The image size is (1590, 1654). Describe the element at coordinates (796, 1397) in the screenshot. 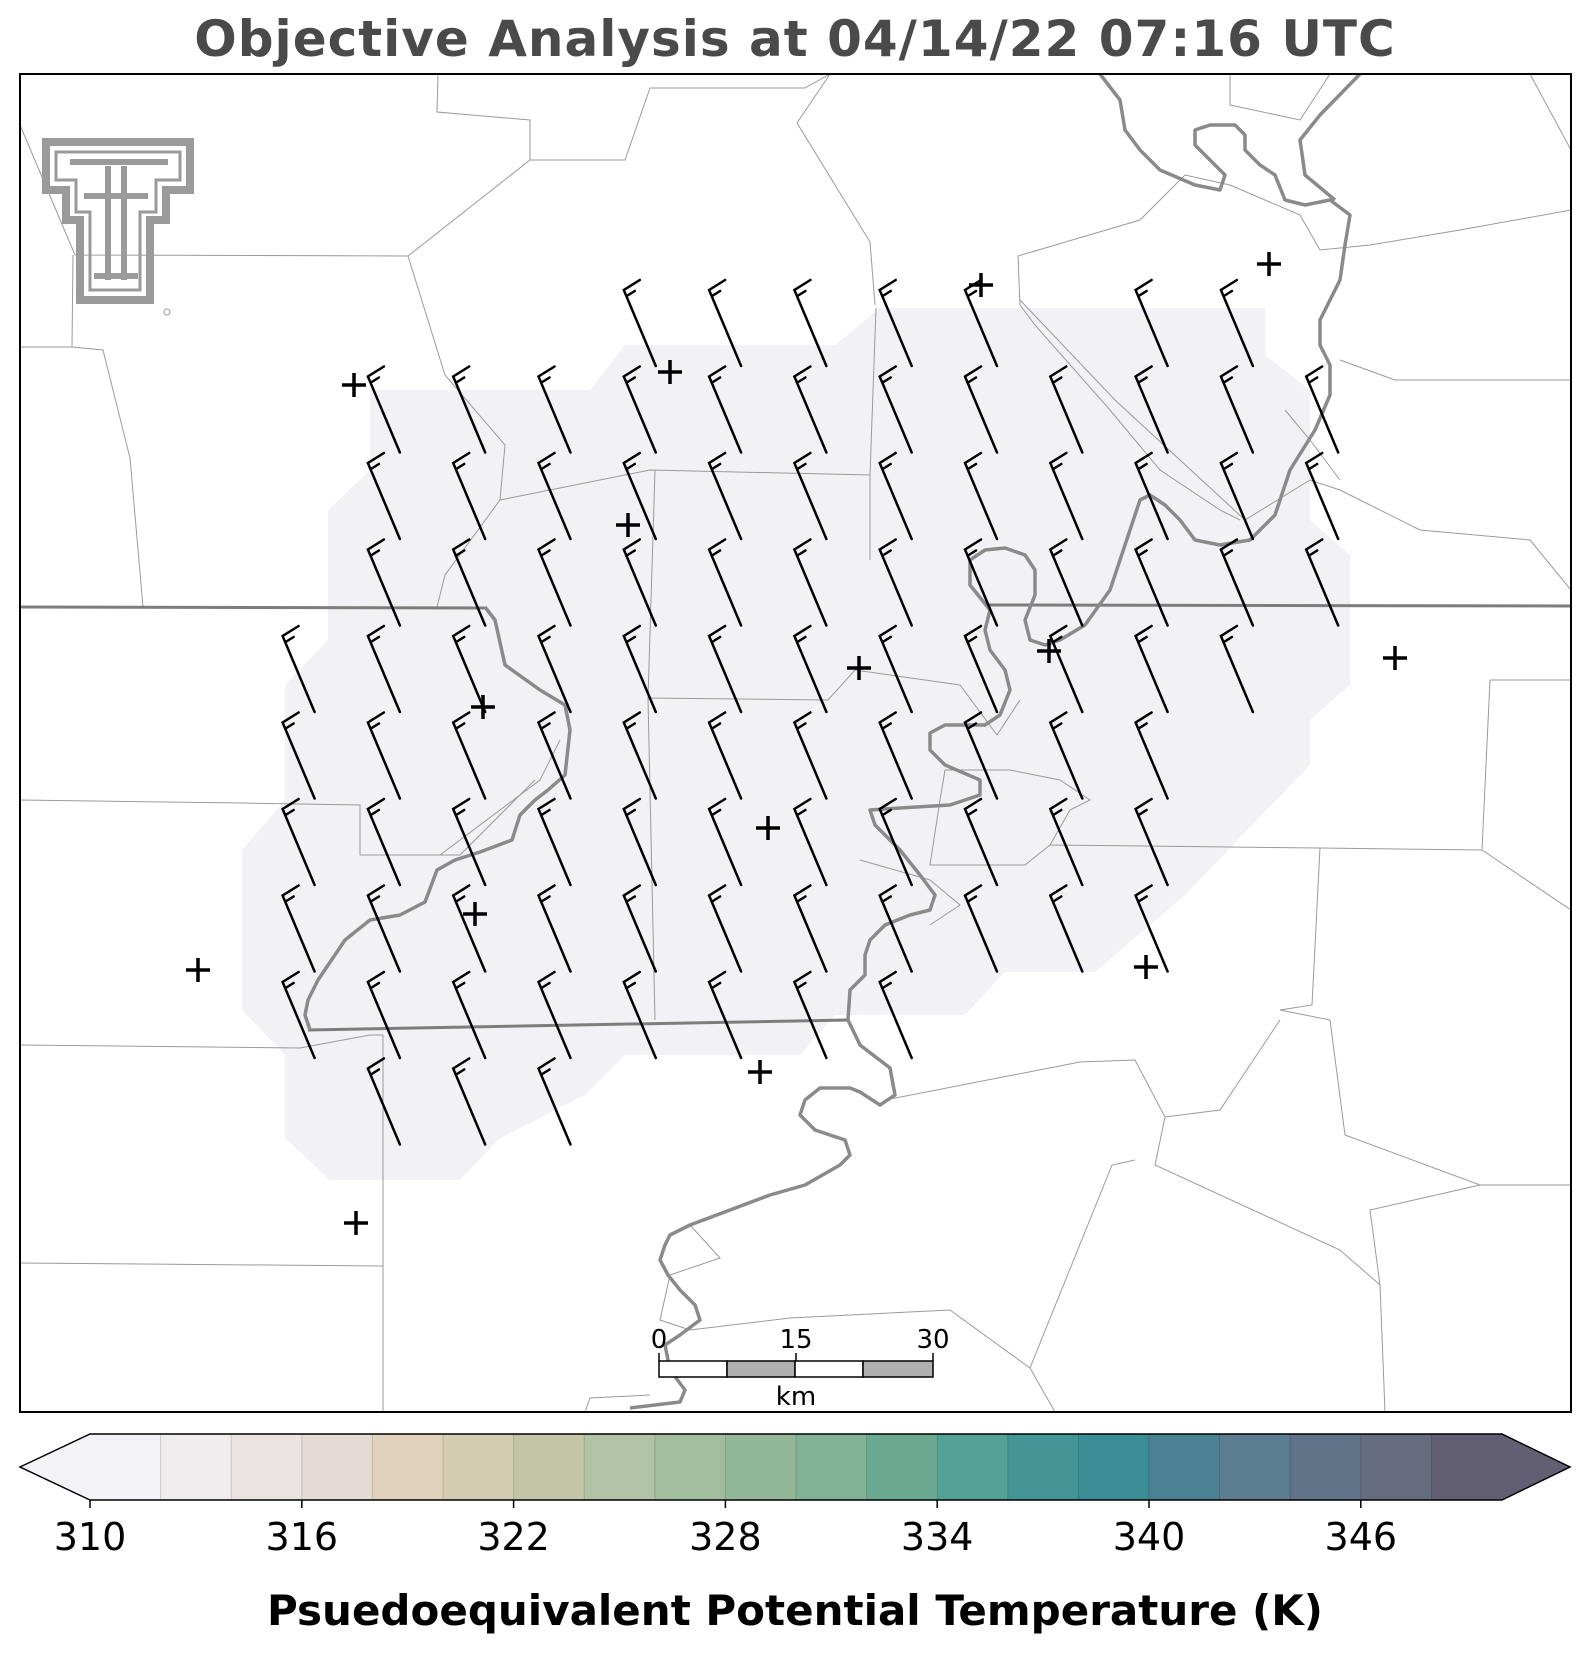

I see `scale-unit: km` at that location.